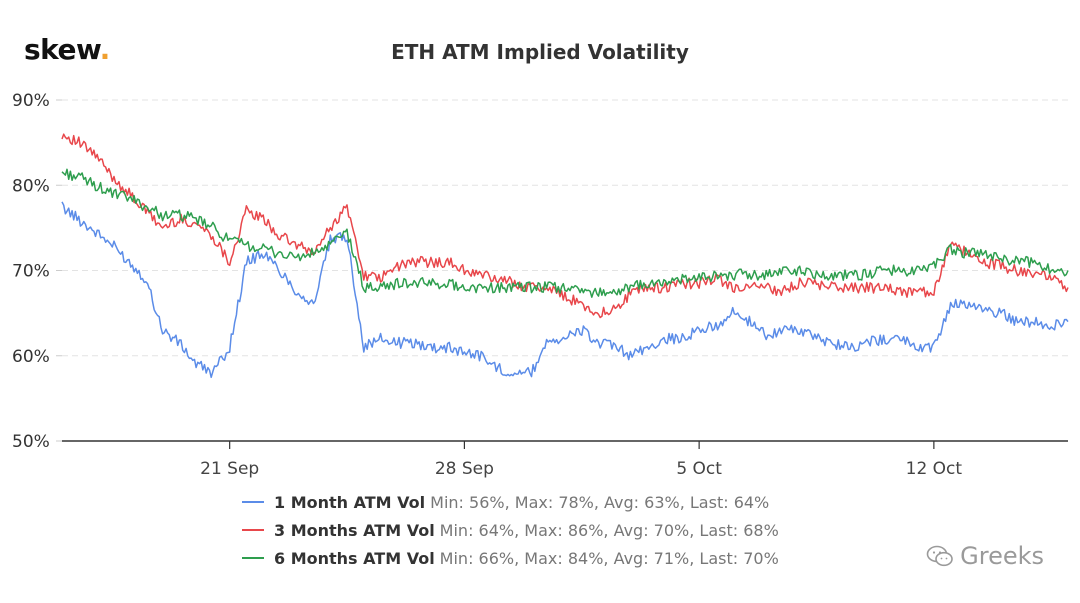 The width and height of the screenshot is (1080, 603). What do you see at coordinates (699, 469) in the screenshot?
I see `x-tick-label: 5 Oct` at bounding box center [699, 469].